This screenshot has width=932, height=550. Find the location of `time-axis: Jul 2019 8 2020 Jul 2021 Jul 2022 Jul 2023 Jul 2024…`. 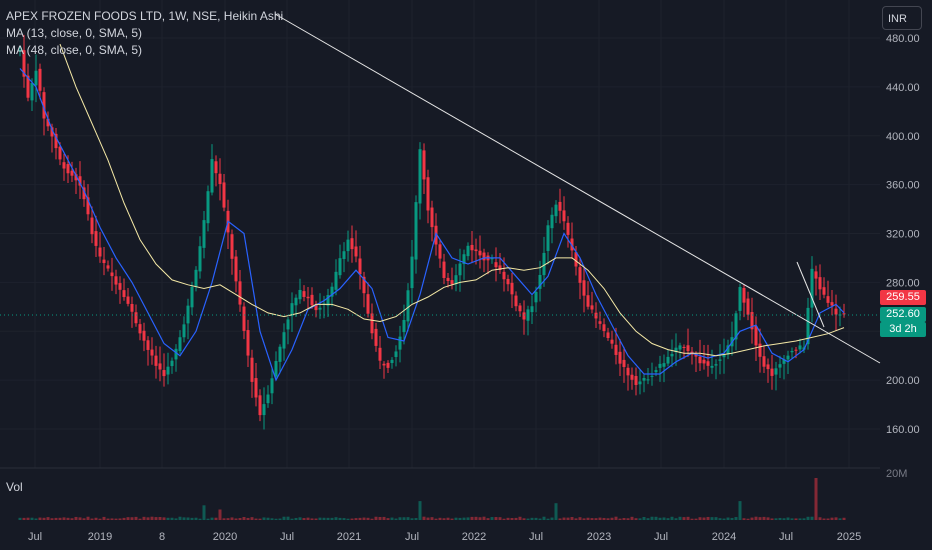

time-axis: Jul 2019 8 2020 Jul 2021 Jul 2022 Jul 2023 Jul 2024… is located at coordinates (444, 537).